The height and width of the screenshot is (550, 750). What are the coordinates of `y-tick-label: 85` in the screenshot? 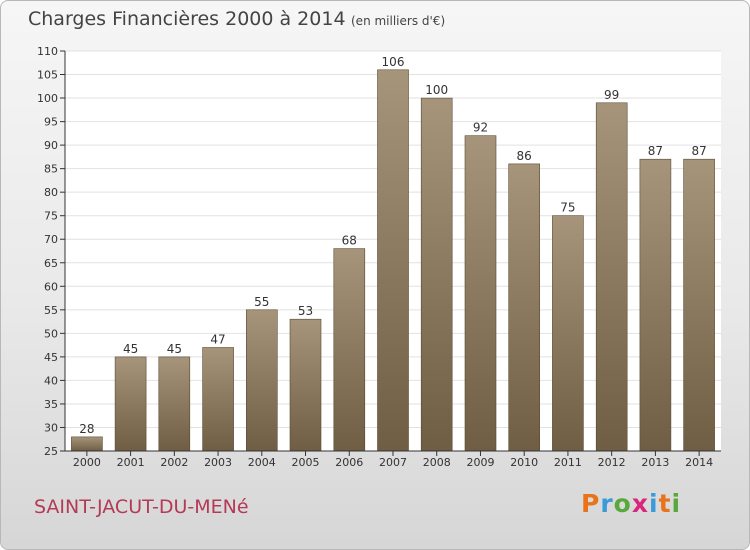 It's located at (51, 169).